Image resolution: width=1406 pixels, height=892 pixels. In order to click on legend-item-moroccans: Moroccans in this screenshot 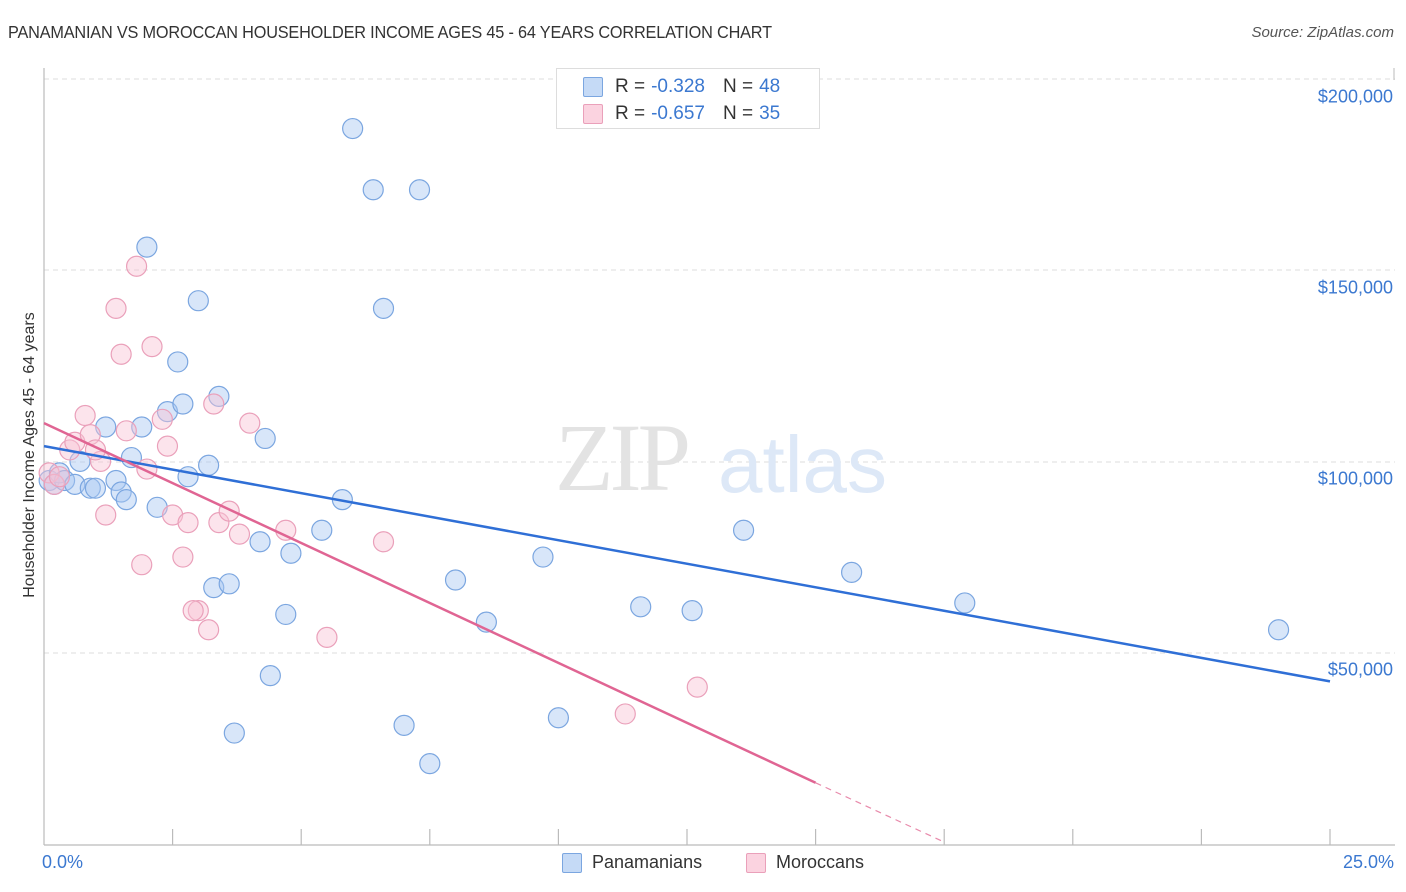, I will do `click(805, 862)`.